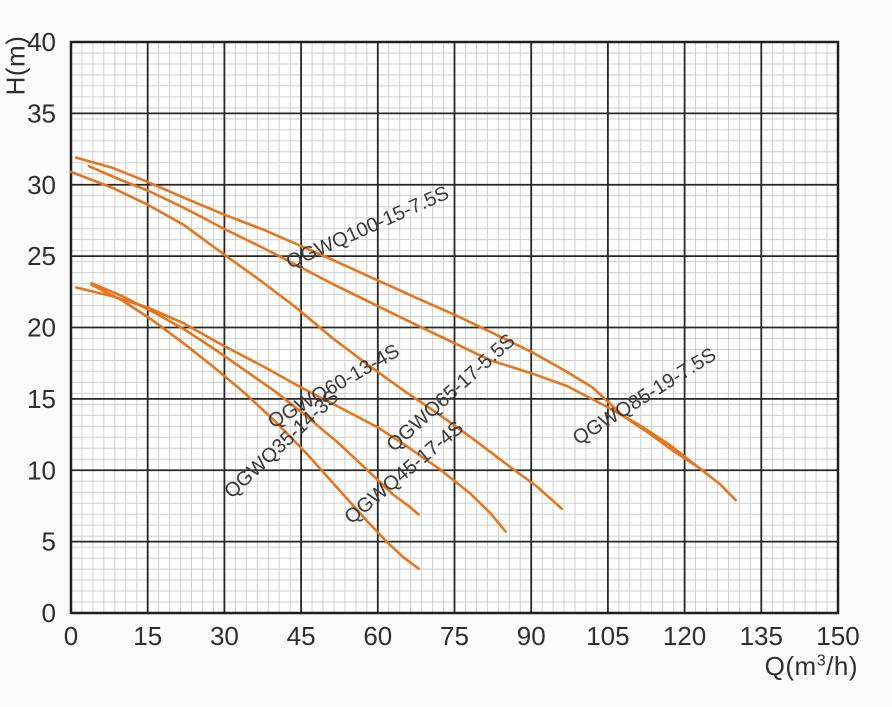 The width and height of the screenshot is (892, 707). What do you see at coordinates (255, 398) in the screenshot?
I see `pump-curve-QGWQ45-17-4S` at bounding box center [255, 398].